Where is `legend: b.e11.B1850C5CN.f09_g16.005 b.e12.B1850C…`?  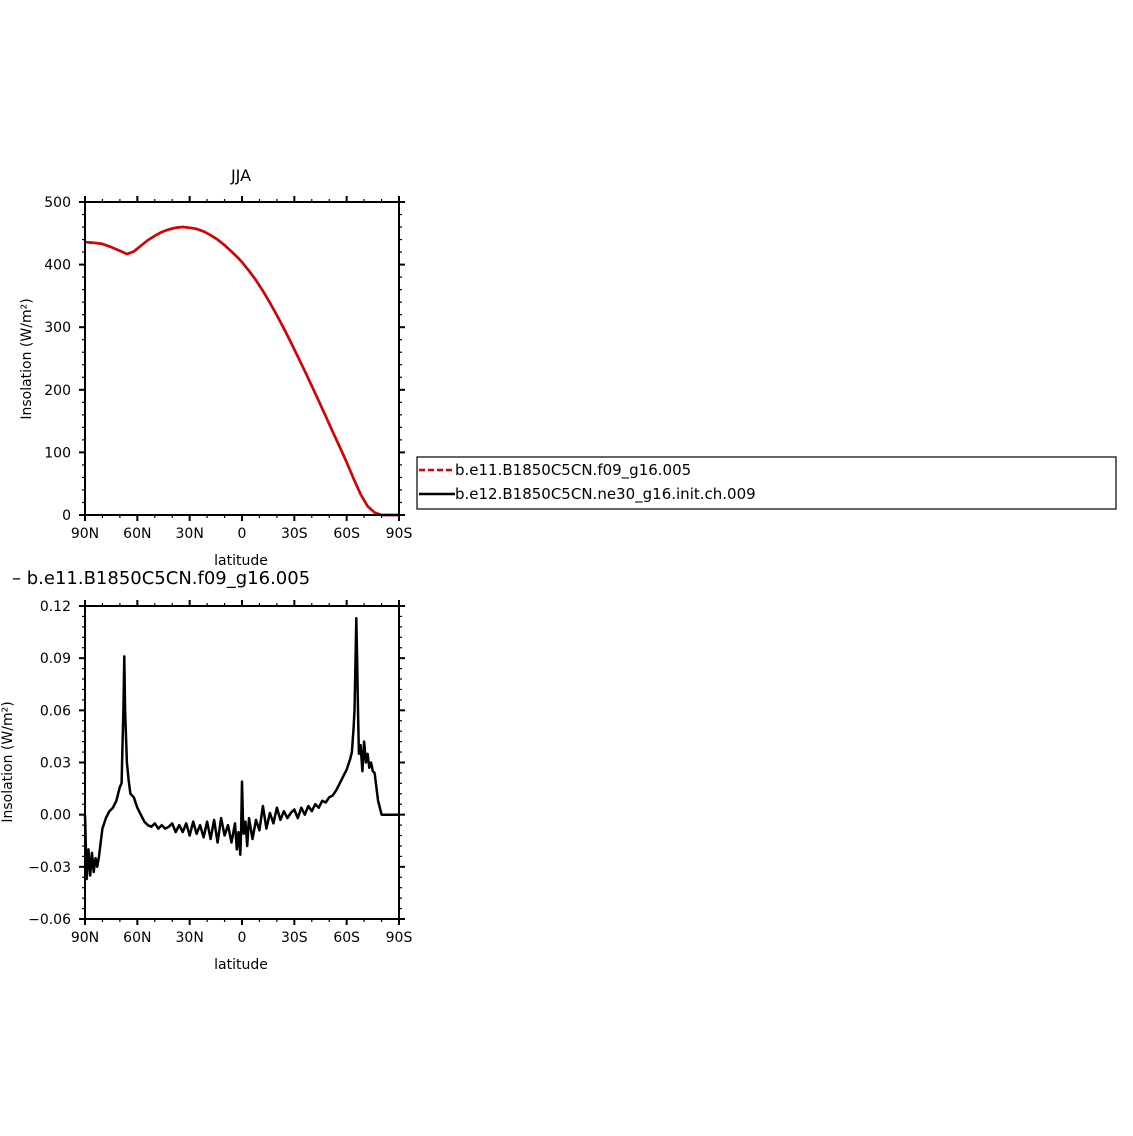
legend: b.e11.B1850C5CN.f09_g16.005 b.e12.B1850C… is located at coordinates (766, 483).